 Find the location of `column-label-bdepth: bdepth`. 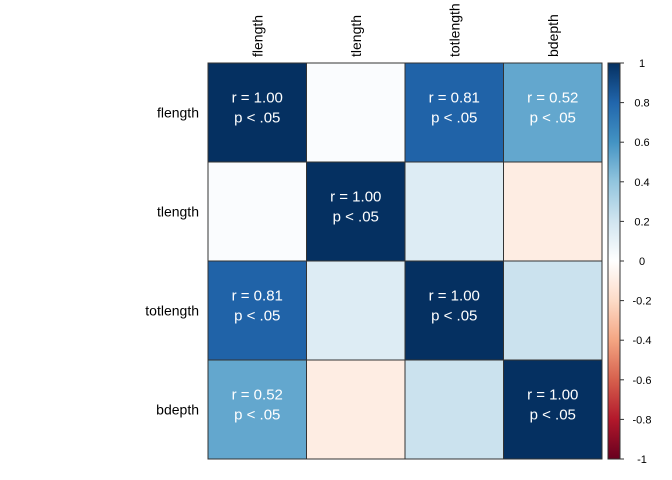

column-label-bdepth: bdepth is located at coordinates (553, 35).